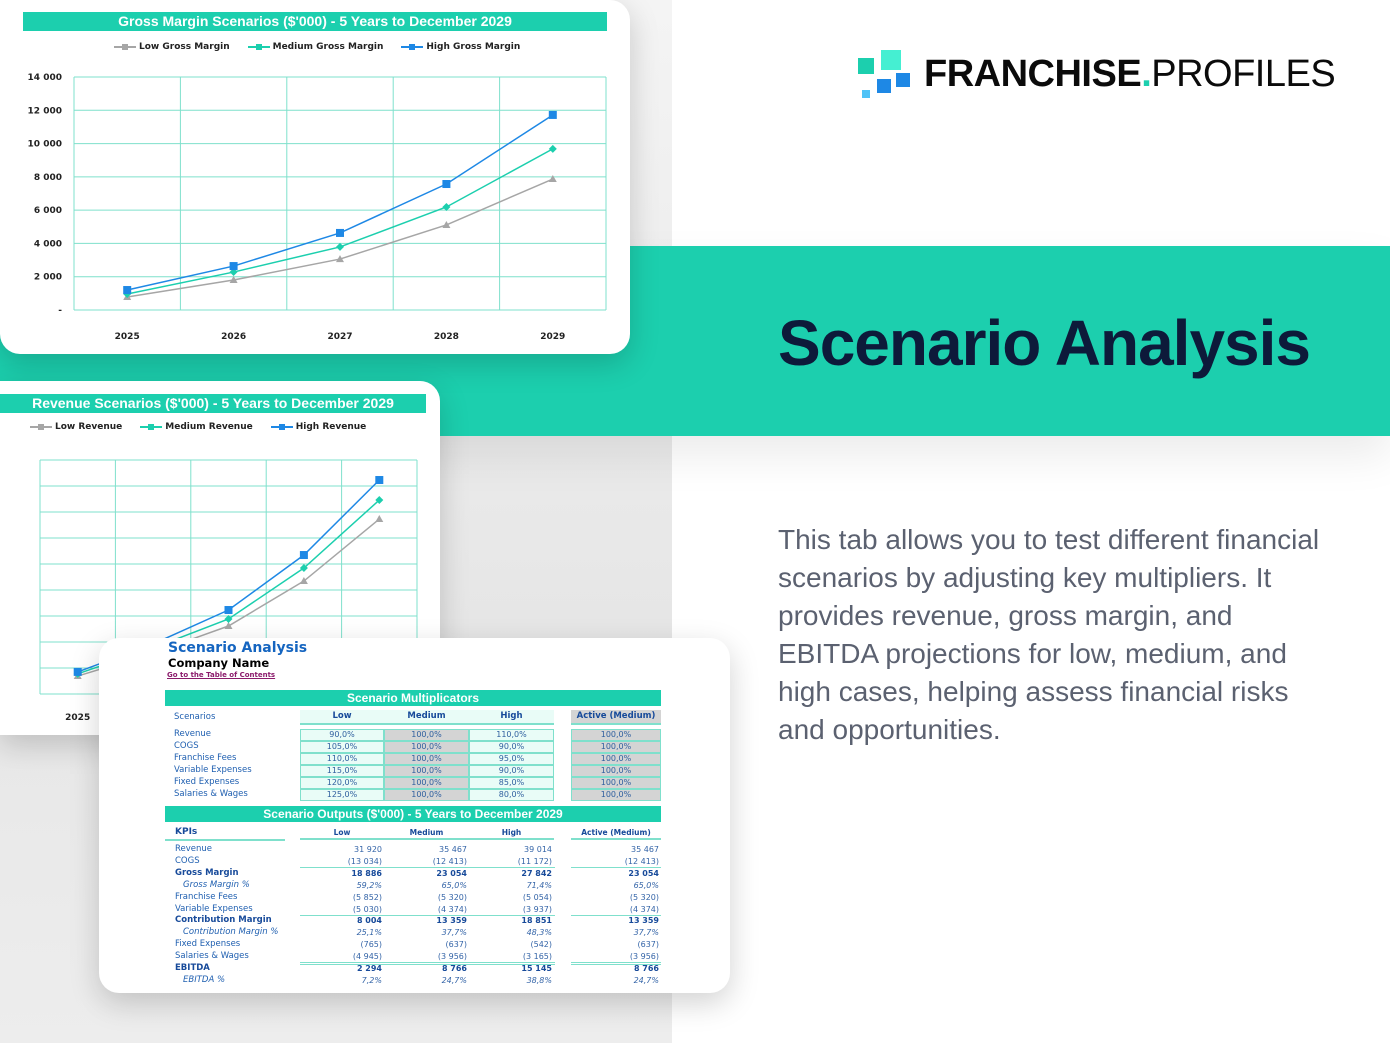 The image size is (1390, 1043). I want to click on legend-label: Low Revenue, so click(89, 427).